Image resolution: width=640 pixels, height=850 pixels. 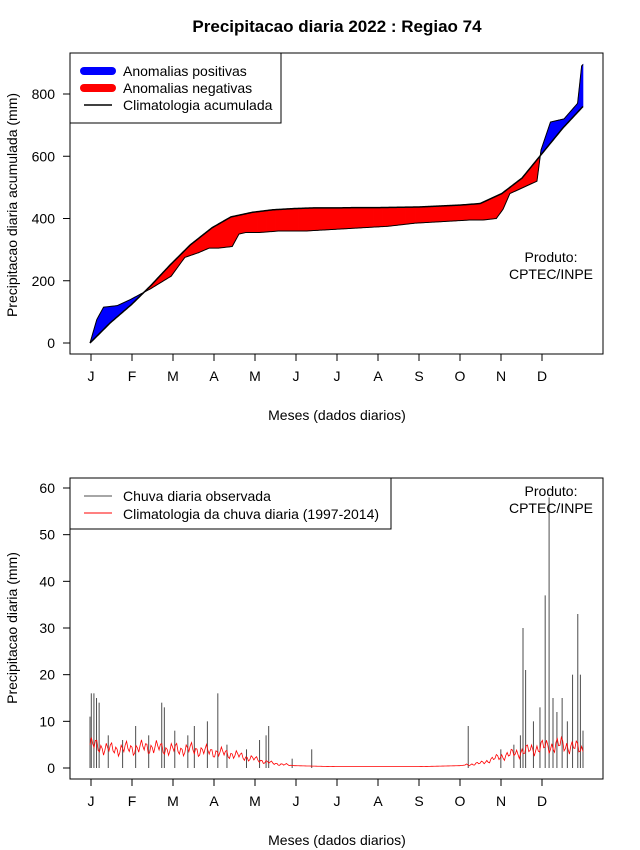 I want to click on legend-label-climatology: Climatologia acumulada, so click(x=198, y=105).